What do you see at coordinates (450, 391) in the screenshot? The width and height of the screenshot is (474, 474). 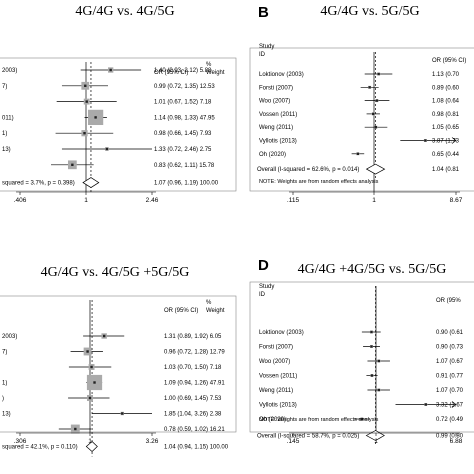 I see `study-or-text: 1.07 (0.70` at bounding box center [450, 391].